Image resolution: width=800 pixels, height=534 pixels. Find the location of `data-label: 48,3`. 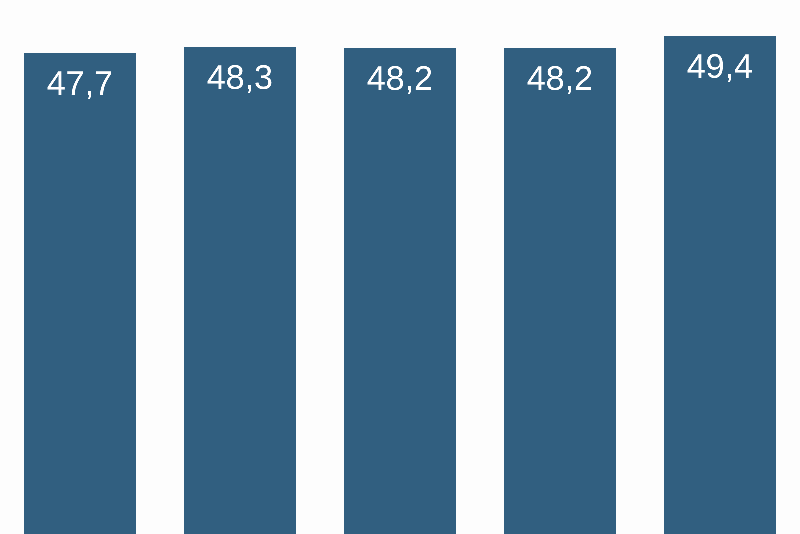

data-label: 48,3 is located at coordinates (240, 78).